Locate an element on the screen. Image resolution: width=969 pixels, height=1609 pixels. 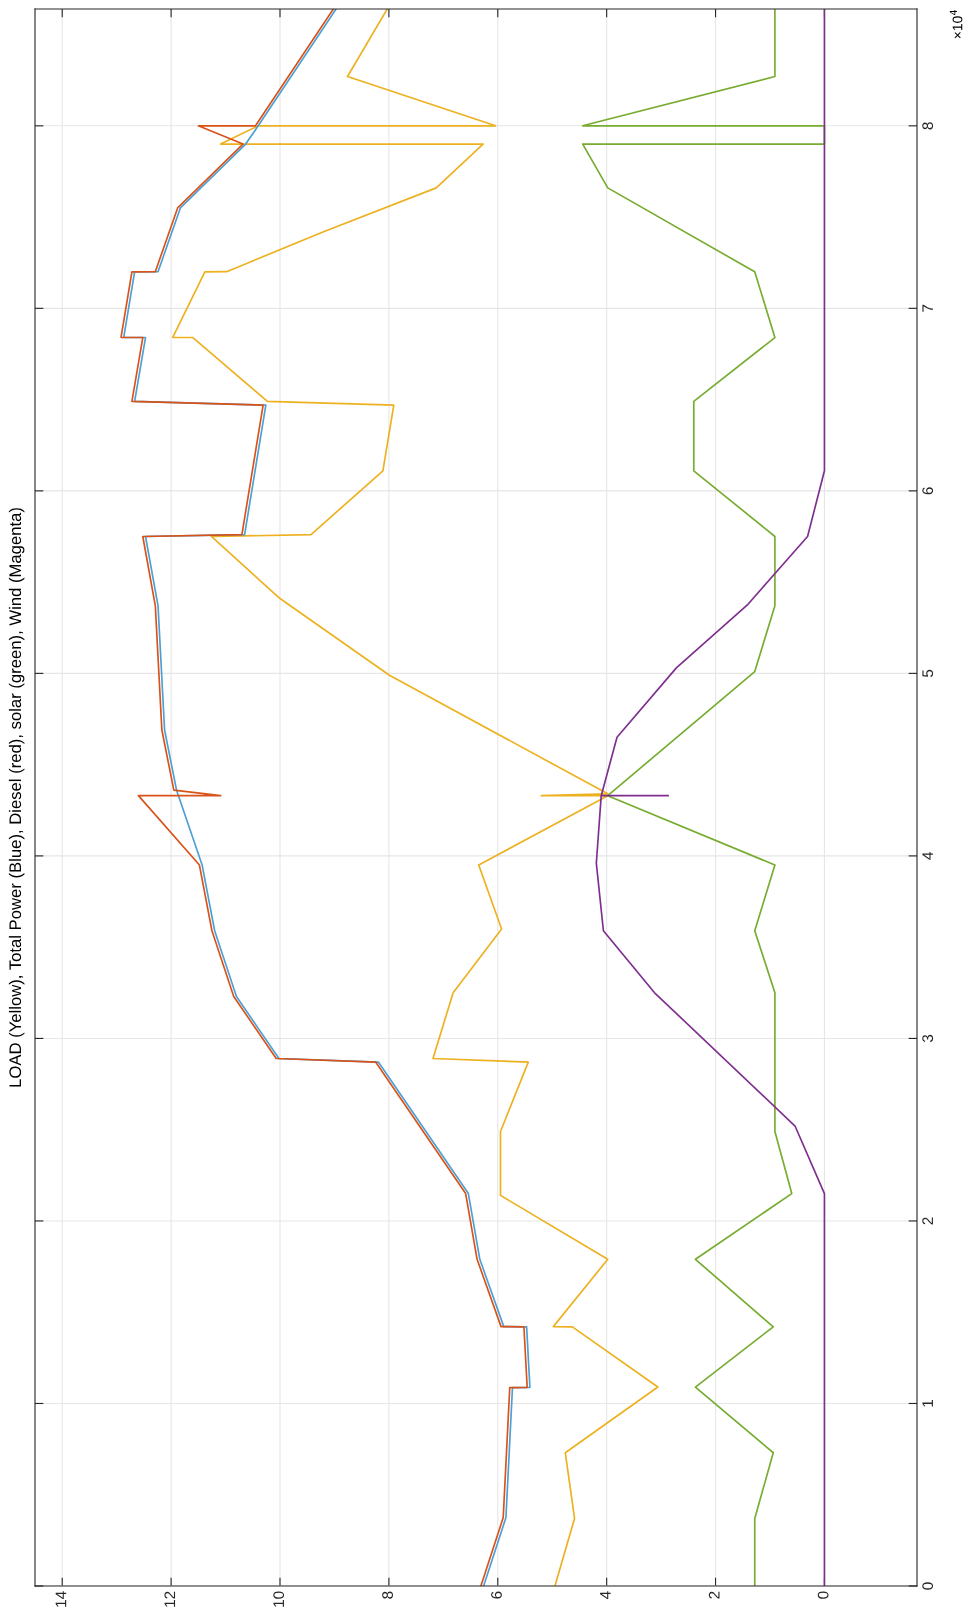
x-tick-label: 0 is located at coordinates (823, 1595).